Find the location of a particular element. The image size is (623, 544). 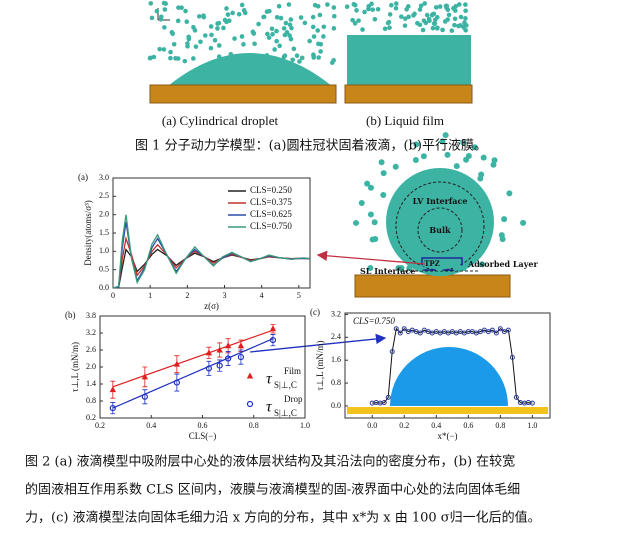

y-axis-label: τ⊥,L (mN/m) is located at coordinates (320, 365).